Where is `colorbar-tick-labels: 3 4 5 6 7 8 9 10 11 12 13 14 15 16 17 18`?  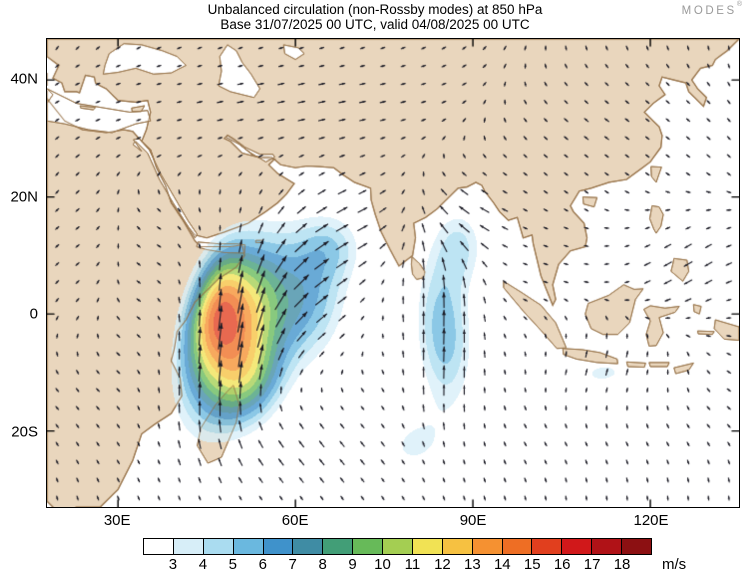 colorbar-tick-labels: 3 4 5 6 7 8 9 10 11 12 13 14 15 16 17 18 is located at coordinates (397, 566).